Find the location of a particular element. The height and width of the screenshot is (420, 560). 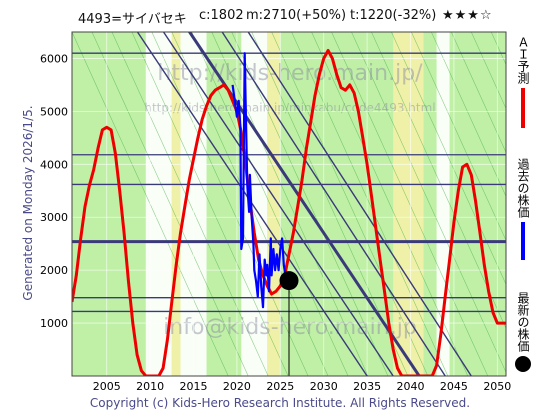

x-tick-label: 2025 is located at coordinates (280, 386).